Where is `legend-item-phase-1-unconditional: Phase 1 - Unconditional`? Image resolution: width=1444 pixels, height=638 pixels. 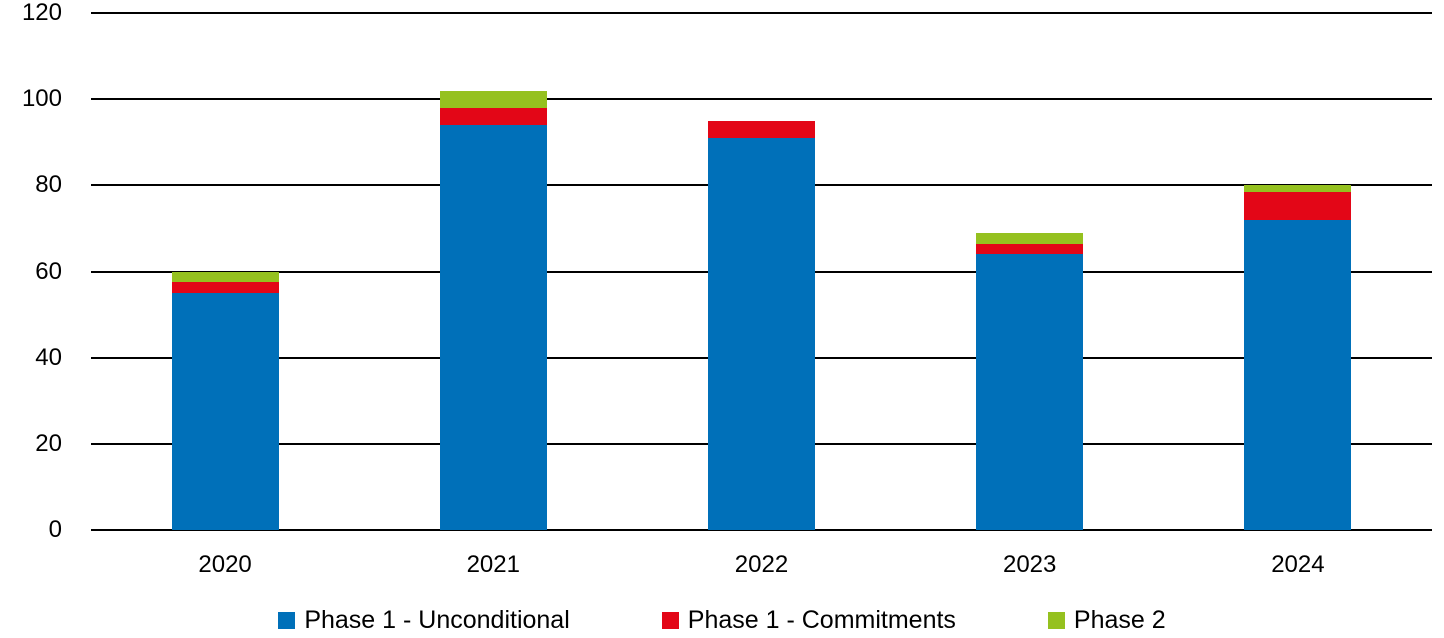
legend-item-phase-1-unconditional: Phase 1 - Unconditional is located at coordinates (424, 620).